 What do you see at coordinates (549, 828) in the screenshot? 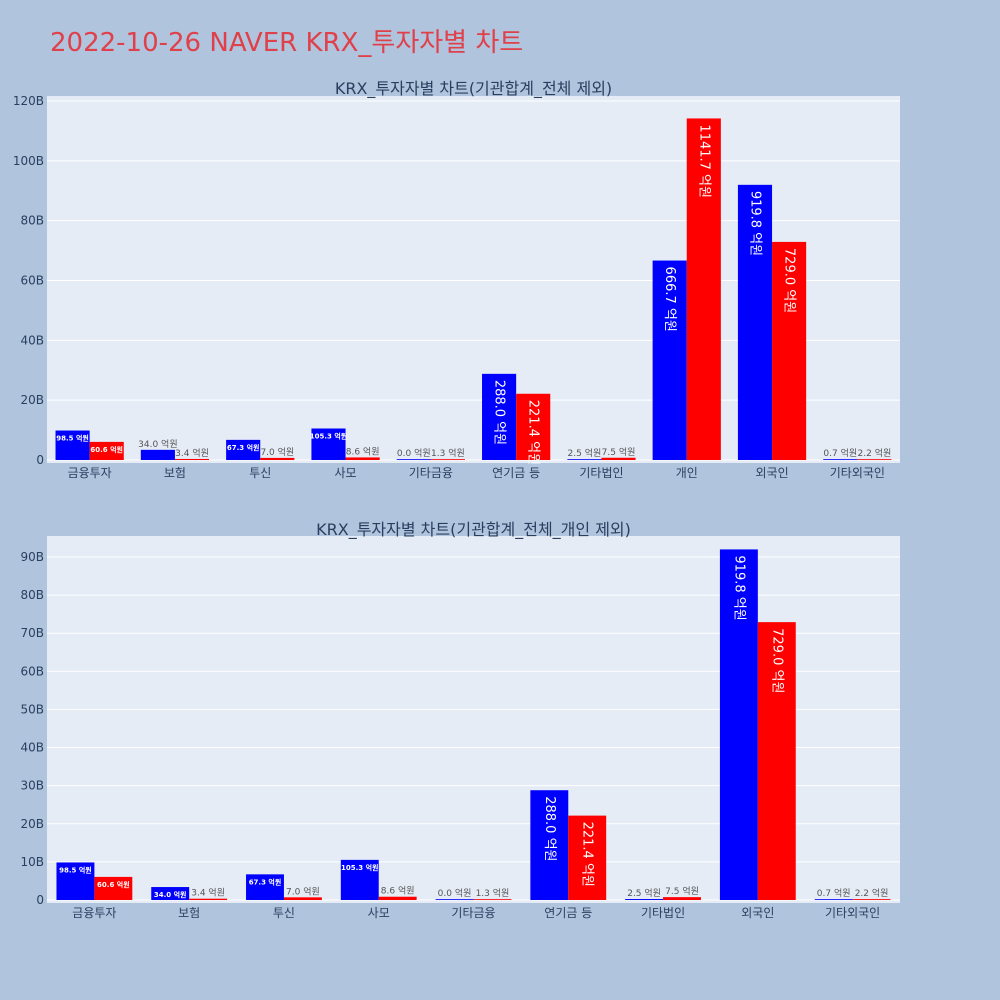
I see `data-label: 288.0 억원` at bounding box center [549, 828].